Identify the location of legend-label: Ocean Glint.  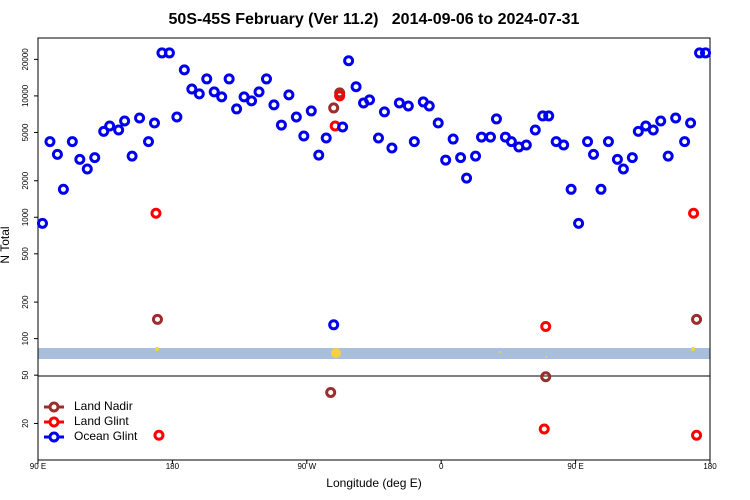
(106, 436).